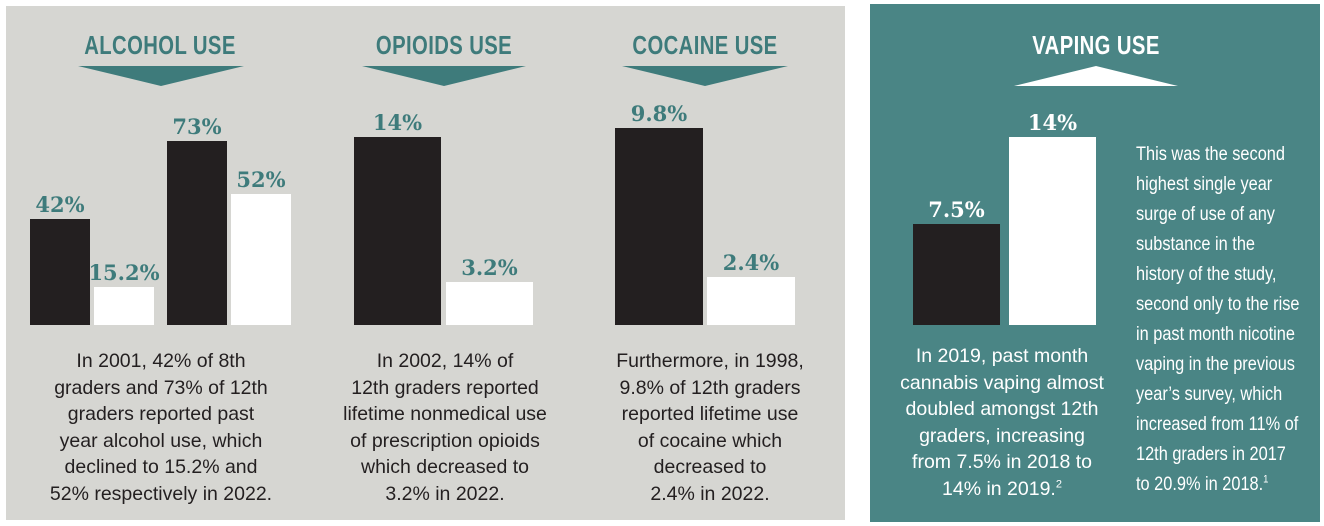  Describe the element at coordinates (261, 179) in the screenshot. I see `alcohol-value-label: 52%` at that location.